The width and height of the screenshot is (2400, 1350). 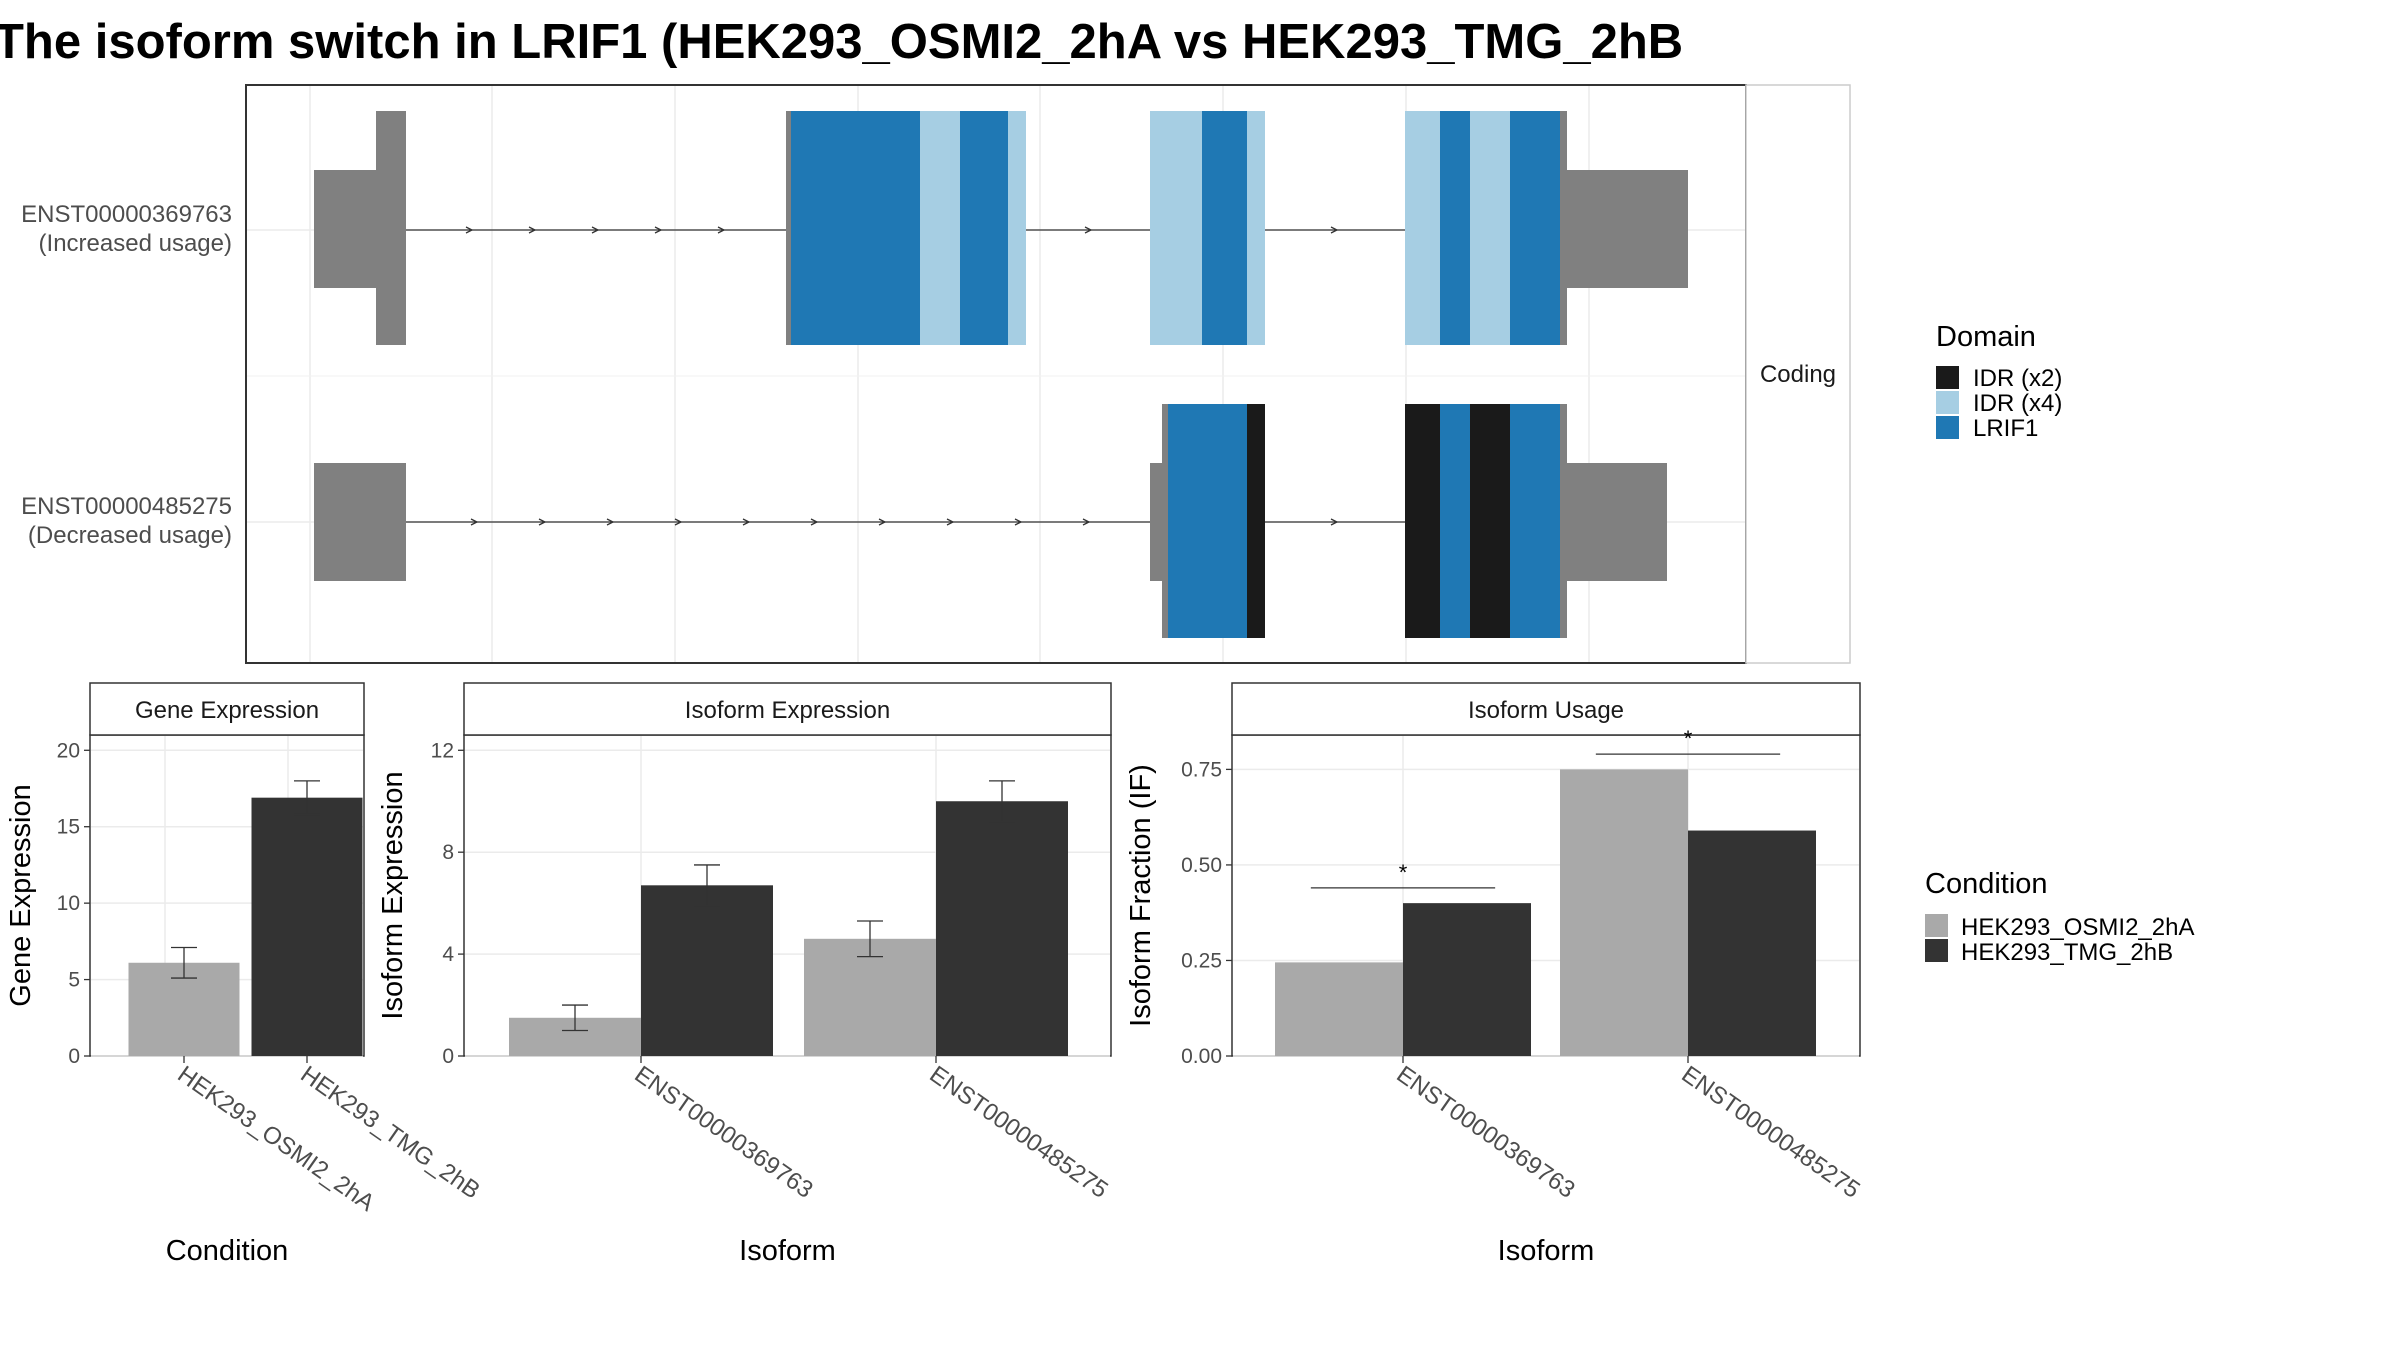 I want to click on condition-legend-label-tmg: HEK293_TMG_2hB, so click(x=2067, y=952).